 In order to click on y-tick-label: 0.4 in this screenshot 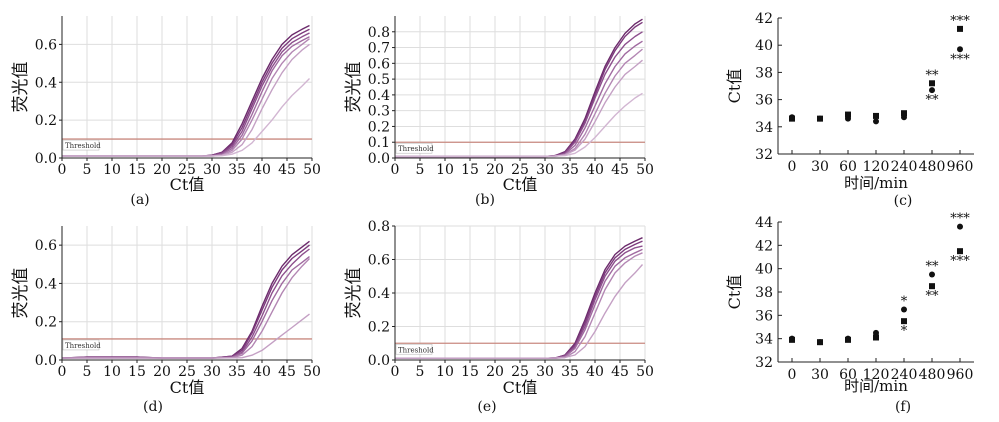, I will do `click(379, 96)`.